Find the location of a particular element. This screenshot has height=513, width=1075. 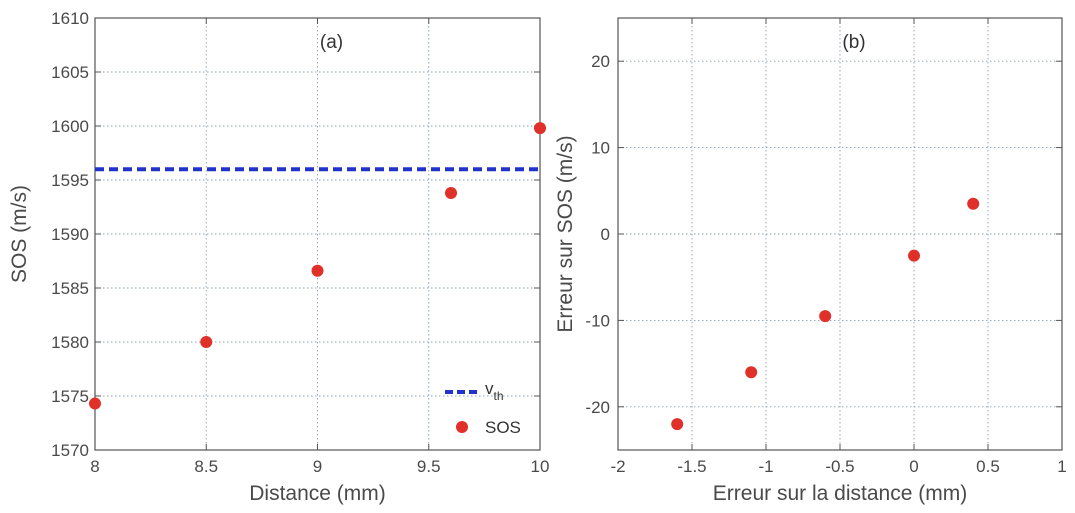

panel-b-x-tick-label: 1 is located at coordinates (1061, 466).